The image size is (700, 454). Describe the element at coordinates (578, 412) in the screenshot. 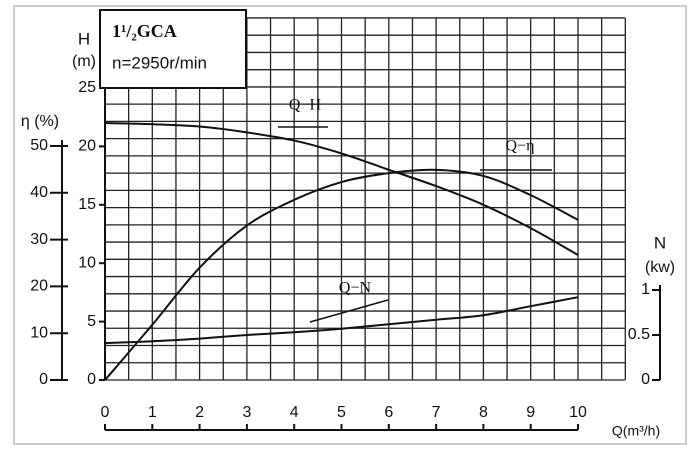

I see `x-tick-label: 10` at that location.